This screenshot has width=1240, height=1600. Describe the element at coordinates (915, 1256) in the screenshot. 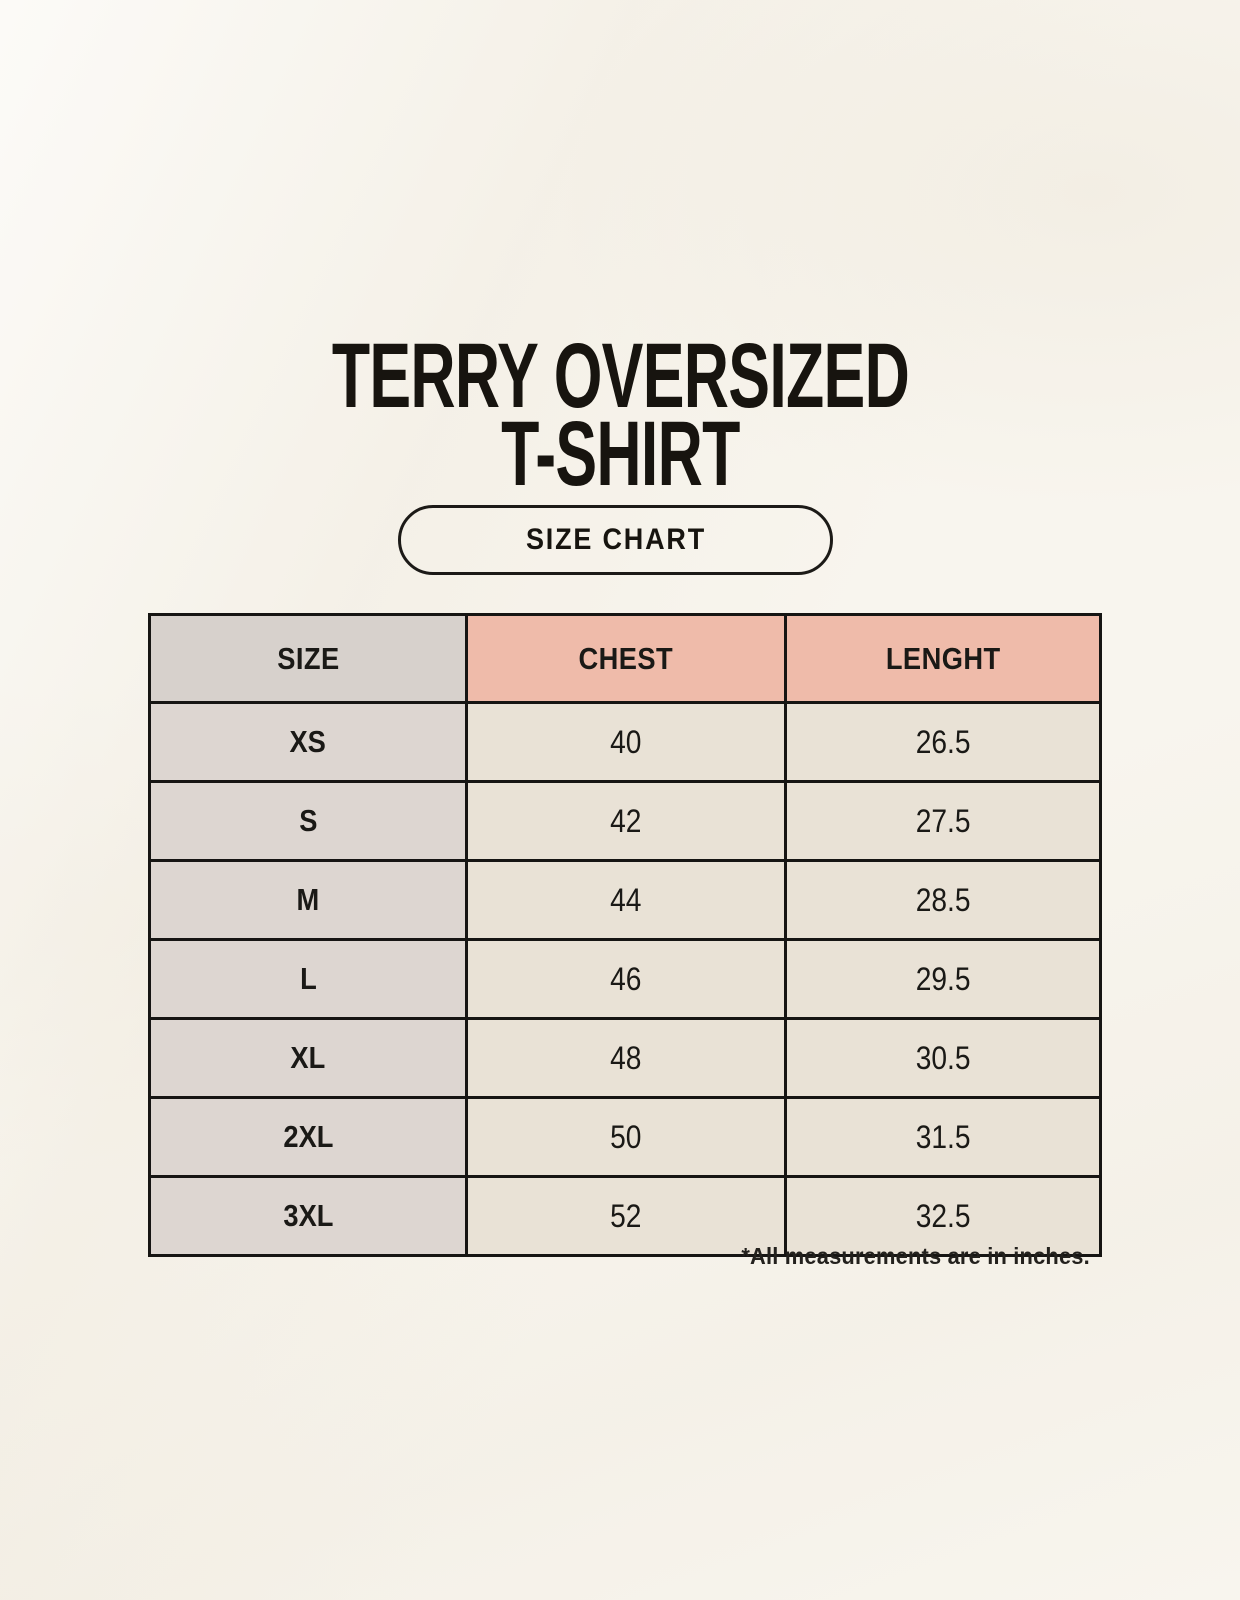

I see `measurements-footnote-text: *All measurements are in inches.` at that location.